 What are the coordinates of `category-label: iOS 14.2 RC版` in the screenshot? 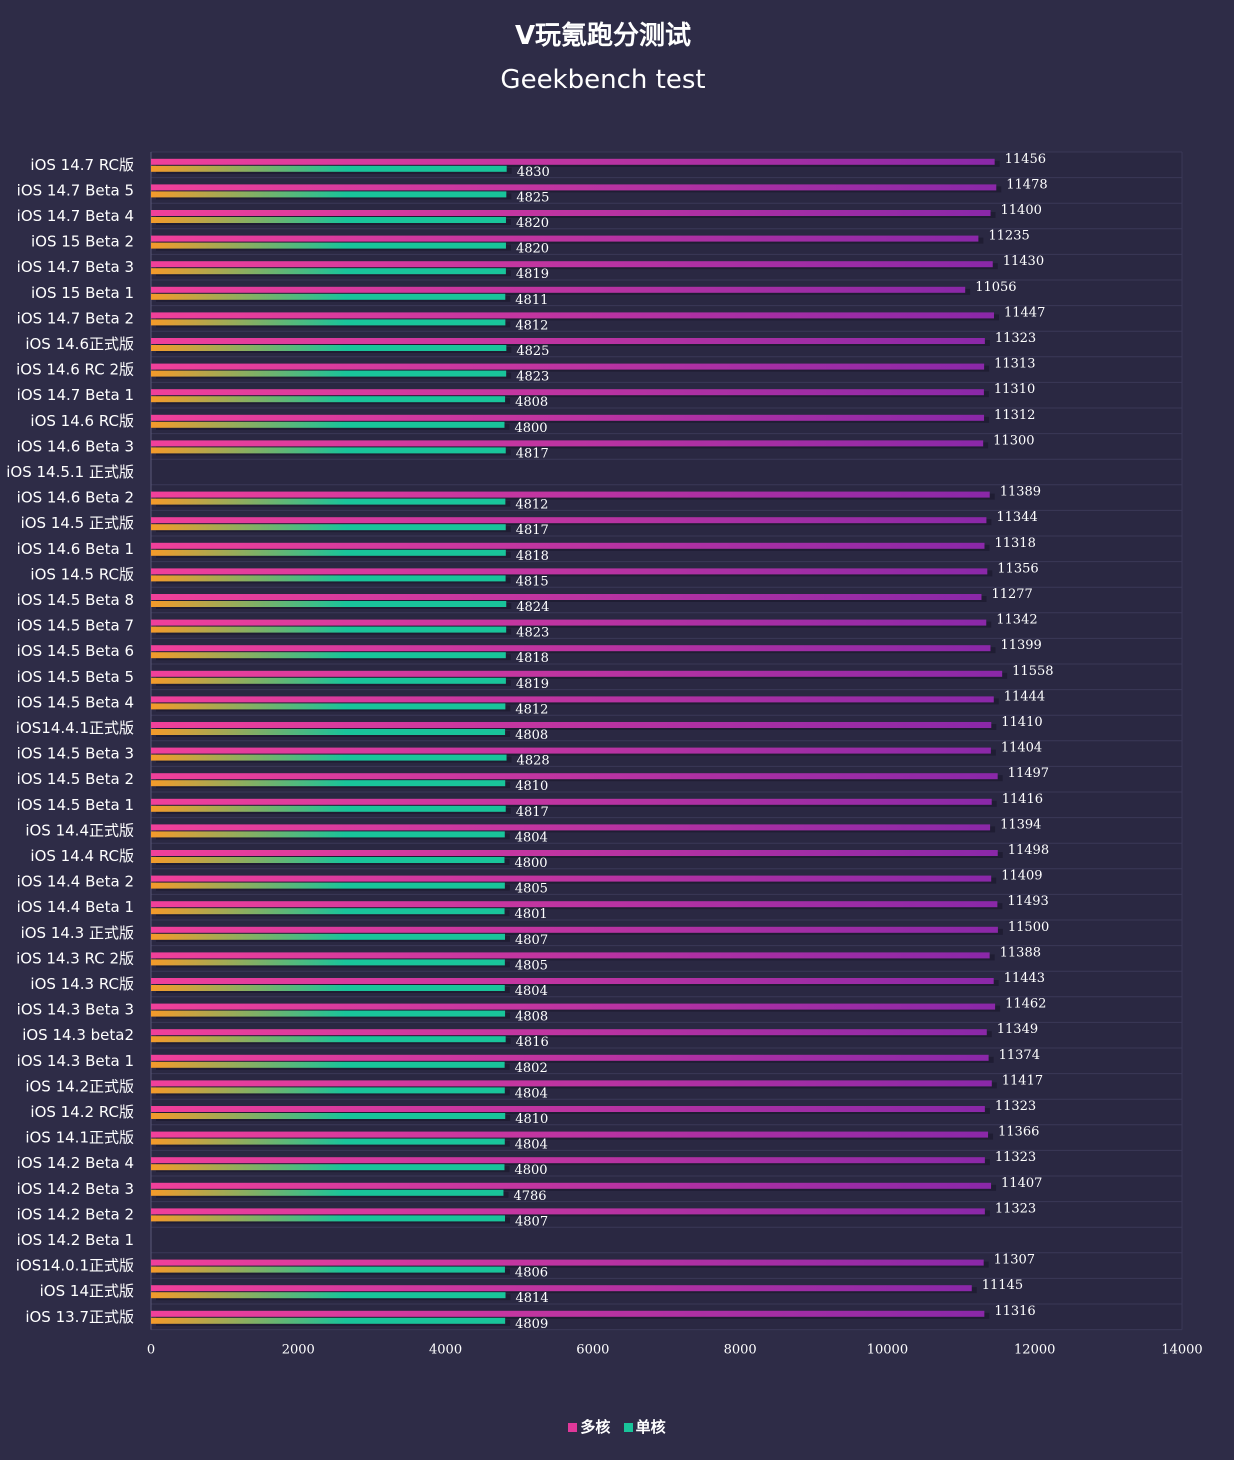 It's located at (82, 1112).